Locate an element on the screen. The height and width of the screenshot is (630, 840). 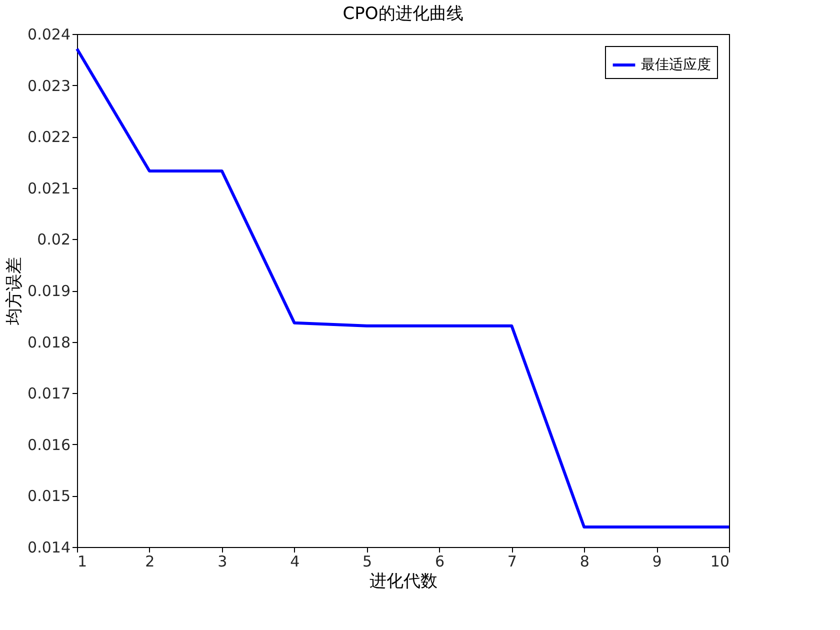
y-axis-title: 均方误差 is located at coordinates (14, 291).